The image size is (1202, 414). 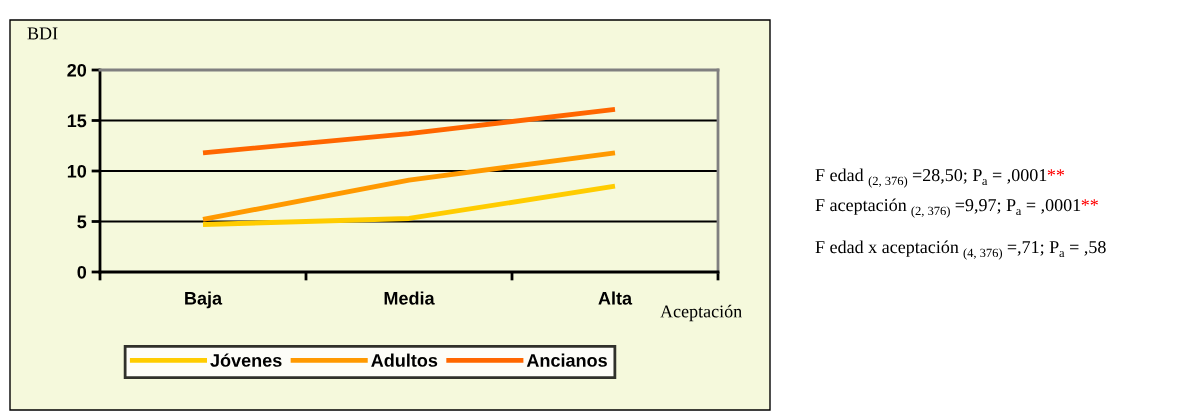 I want to click on y-tick-label: 20, so click(x=77, y=70).